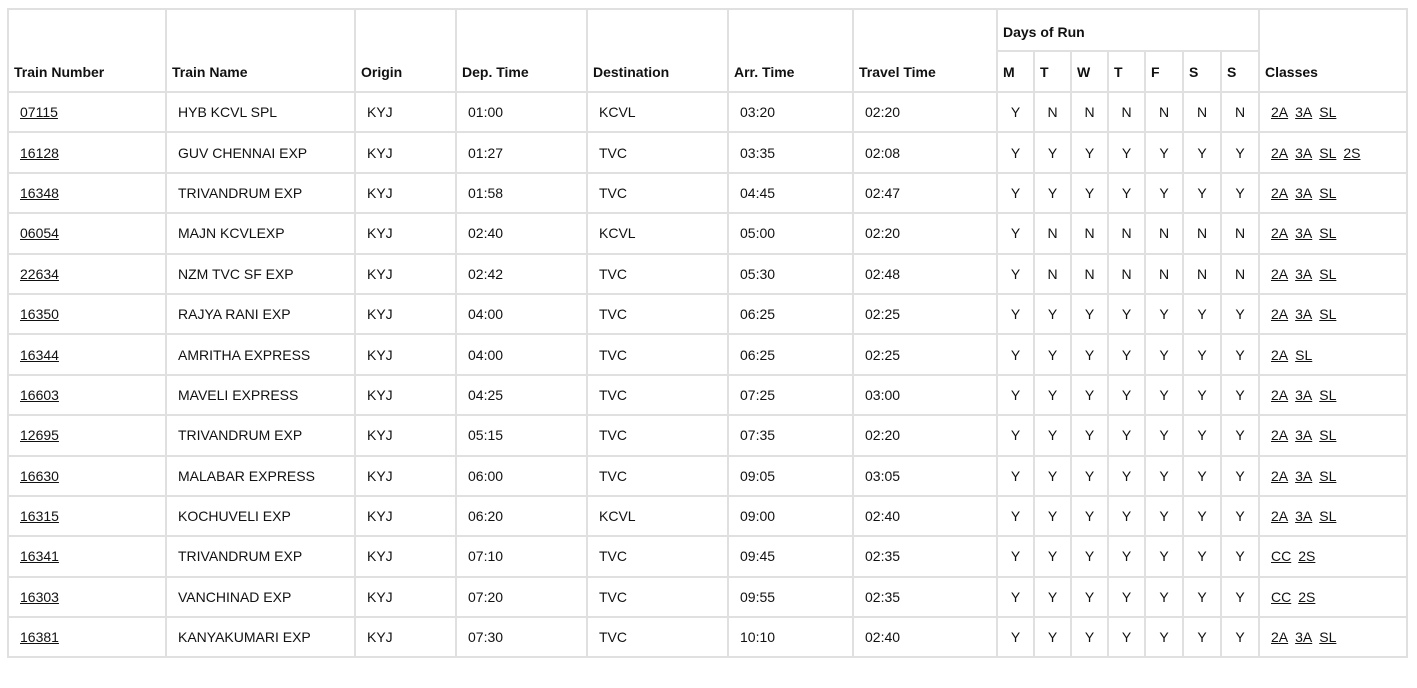 The image size is (1417, 688). What do you see at coordinates (39, 637) in the screenshot?
I see `train-number-link: 16381` at bounding box center [39, 637].